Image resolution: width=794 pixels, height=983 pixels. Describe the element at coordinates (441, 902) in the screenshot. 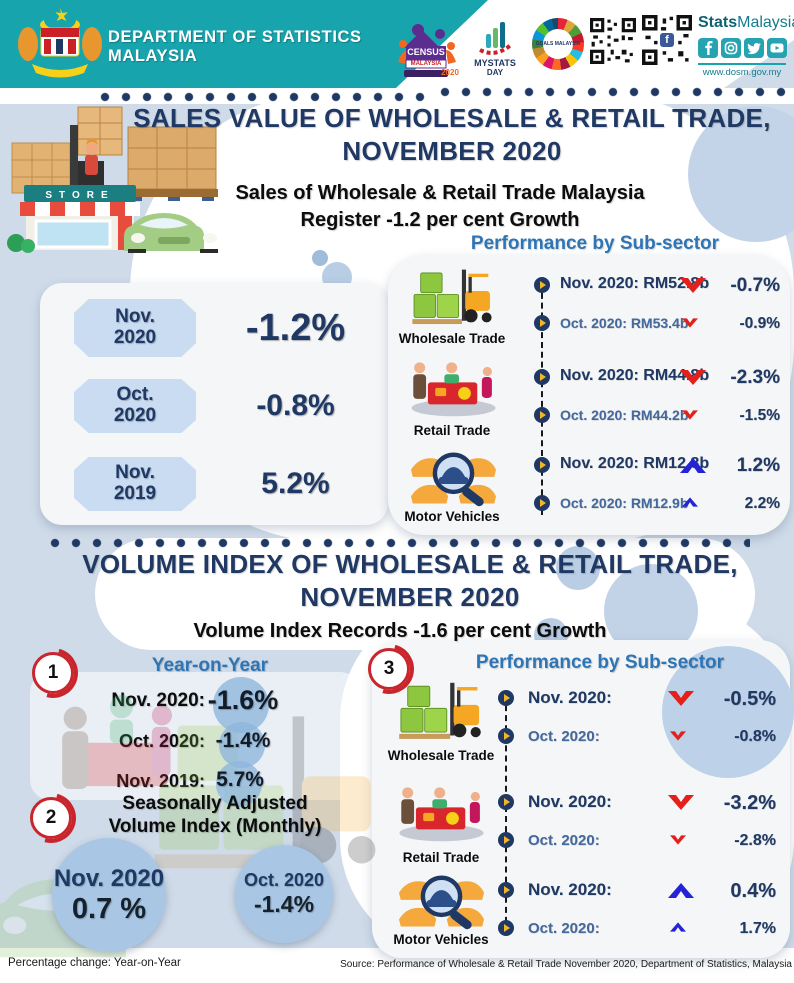

I see `motor-vehicles-icon` at that location.